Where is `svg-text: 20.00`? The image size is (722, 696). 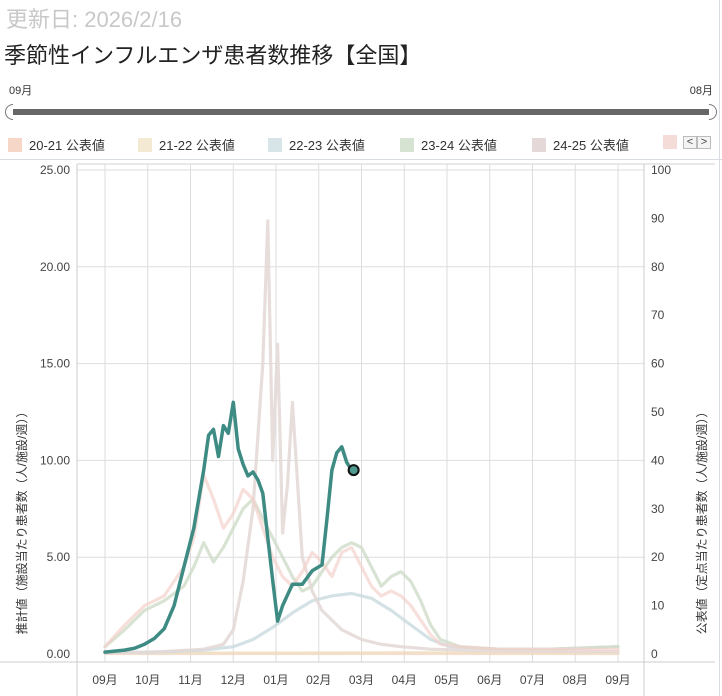 svg-text: 20.00 is located at coordinates (55, 267).